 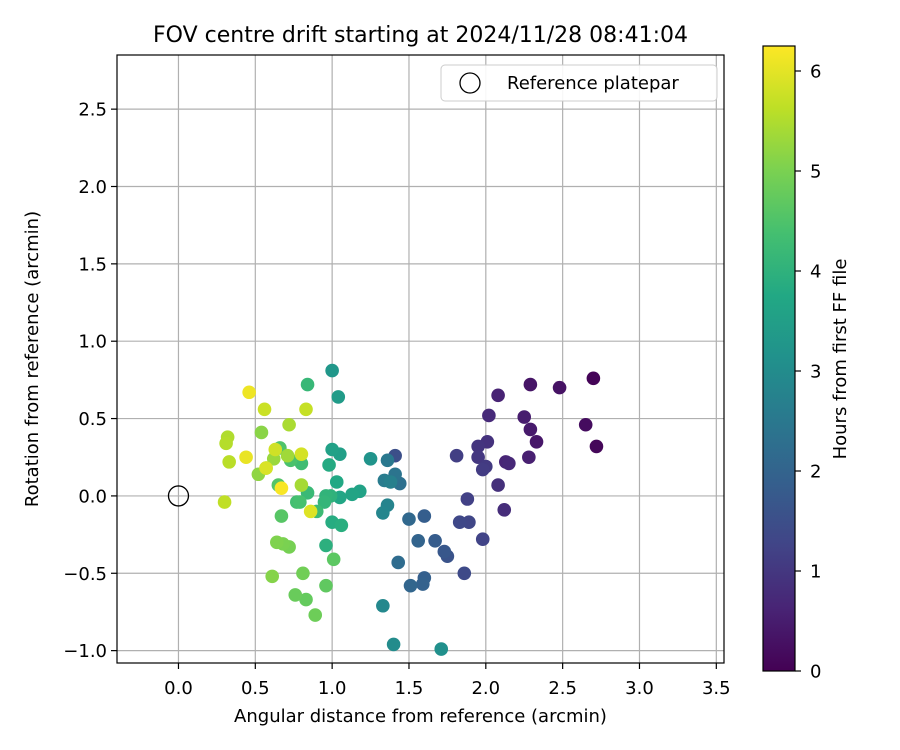 What do you see at coordinates (32, 359) in the screenshot?
I see `y-axis-label: Rotation from reference (arcmin)` at bounding box center [32, 359].